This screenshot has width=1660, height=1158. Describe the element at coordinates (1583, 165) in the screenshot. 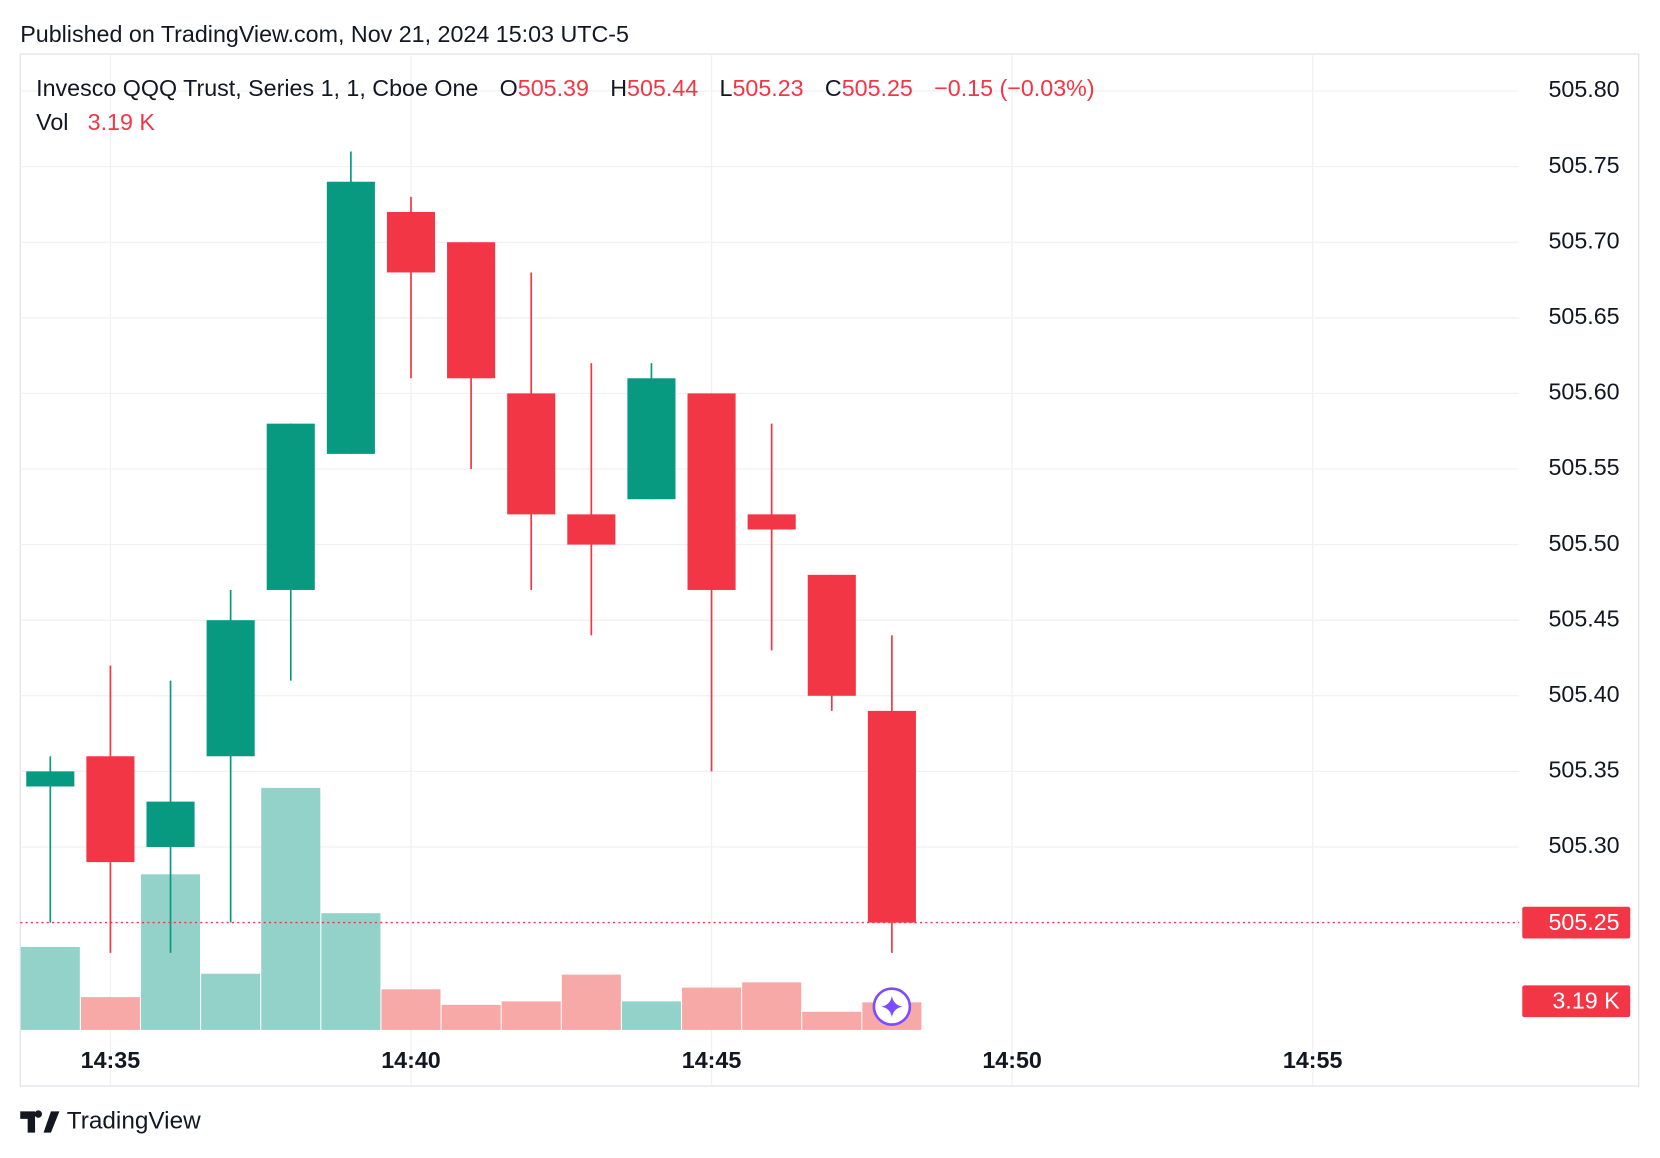

I see `y-tick-label: 505.75` at that location.